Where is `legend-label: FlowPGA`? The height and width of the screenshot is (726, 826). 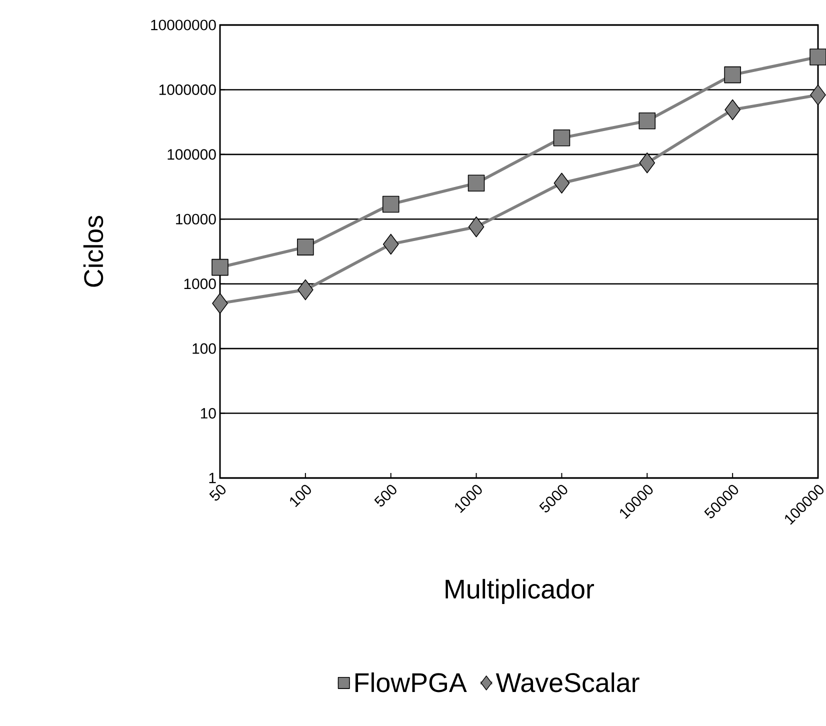 legend-label: FlowPGA is located at coordinates (411, 682).